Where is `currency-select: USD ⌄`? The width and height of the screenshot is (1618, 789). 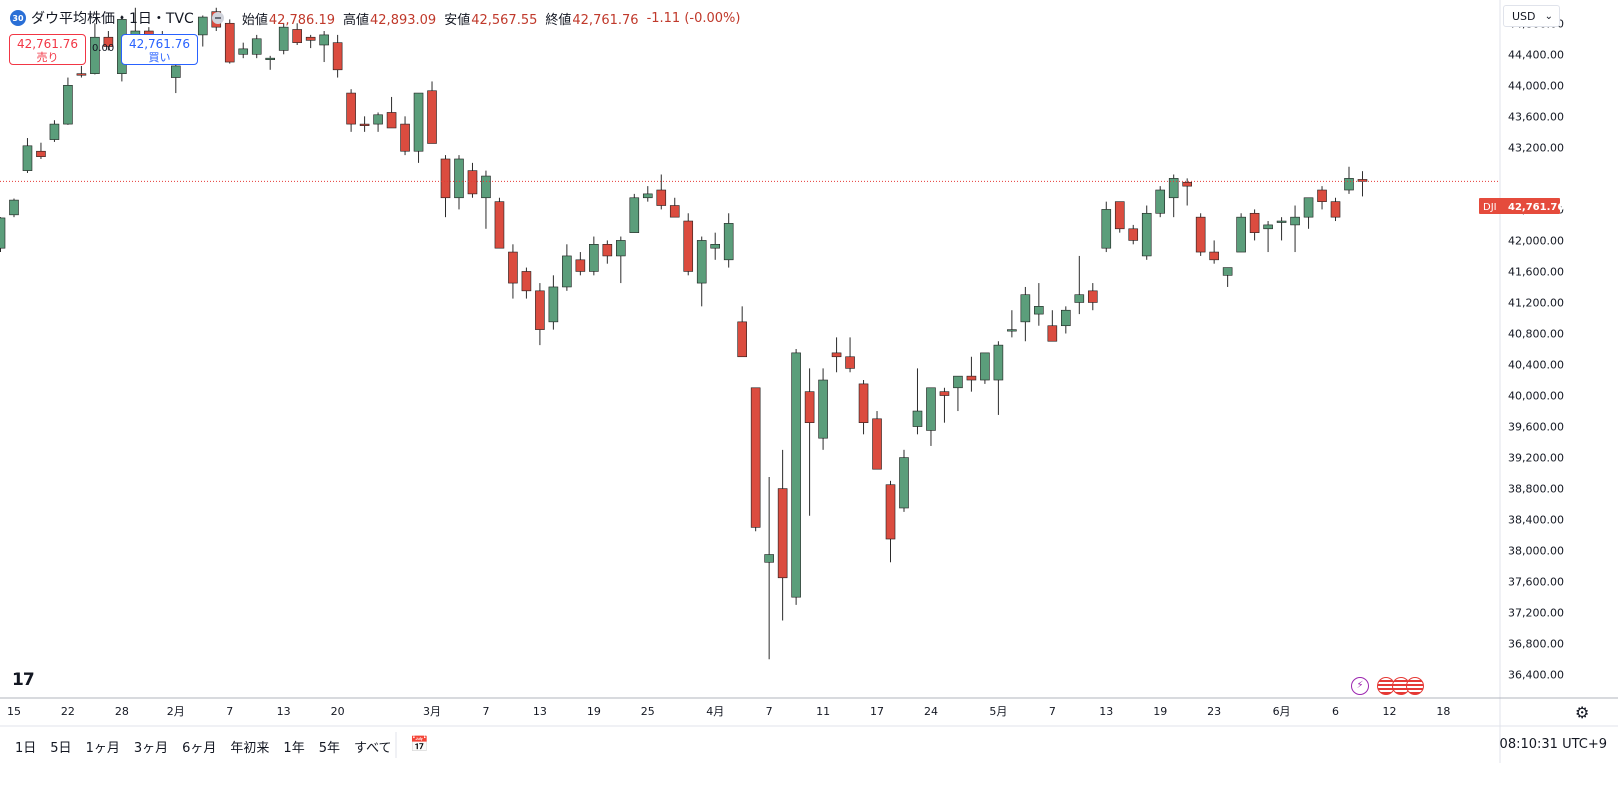
currency-select: USD ⌄ is located at coordinates (1531, 16).